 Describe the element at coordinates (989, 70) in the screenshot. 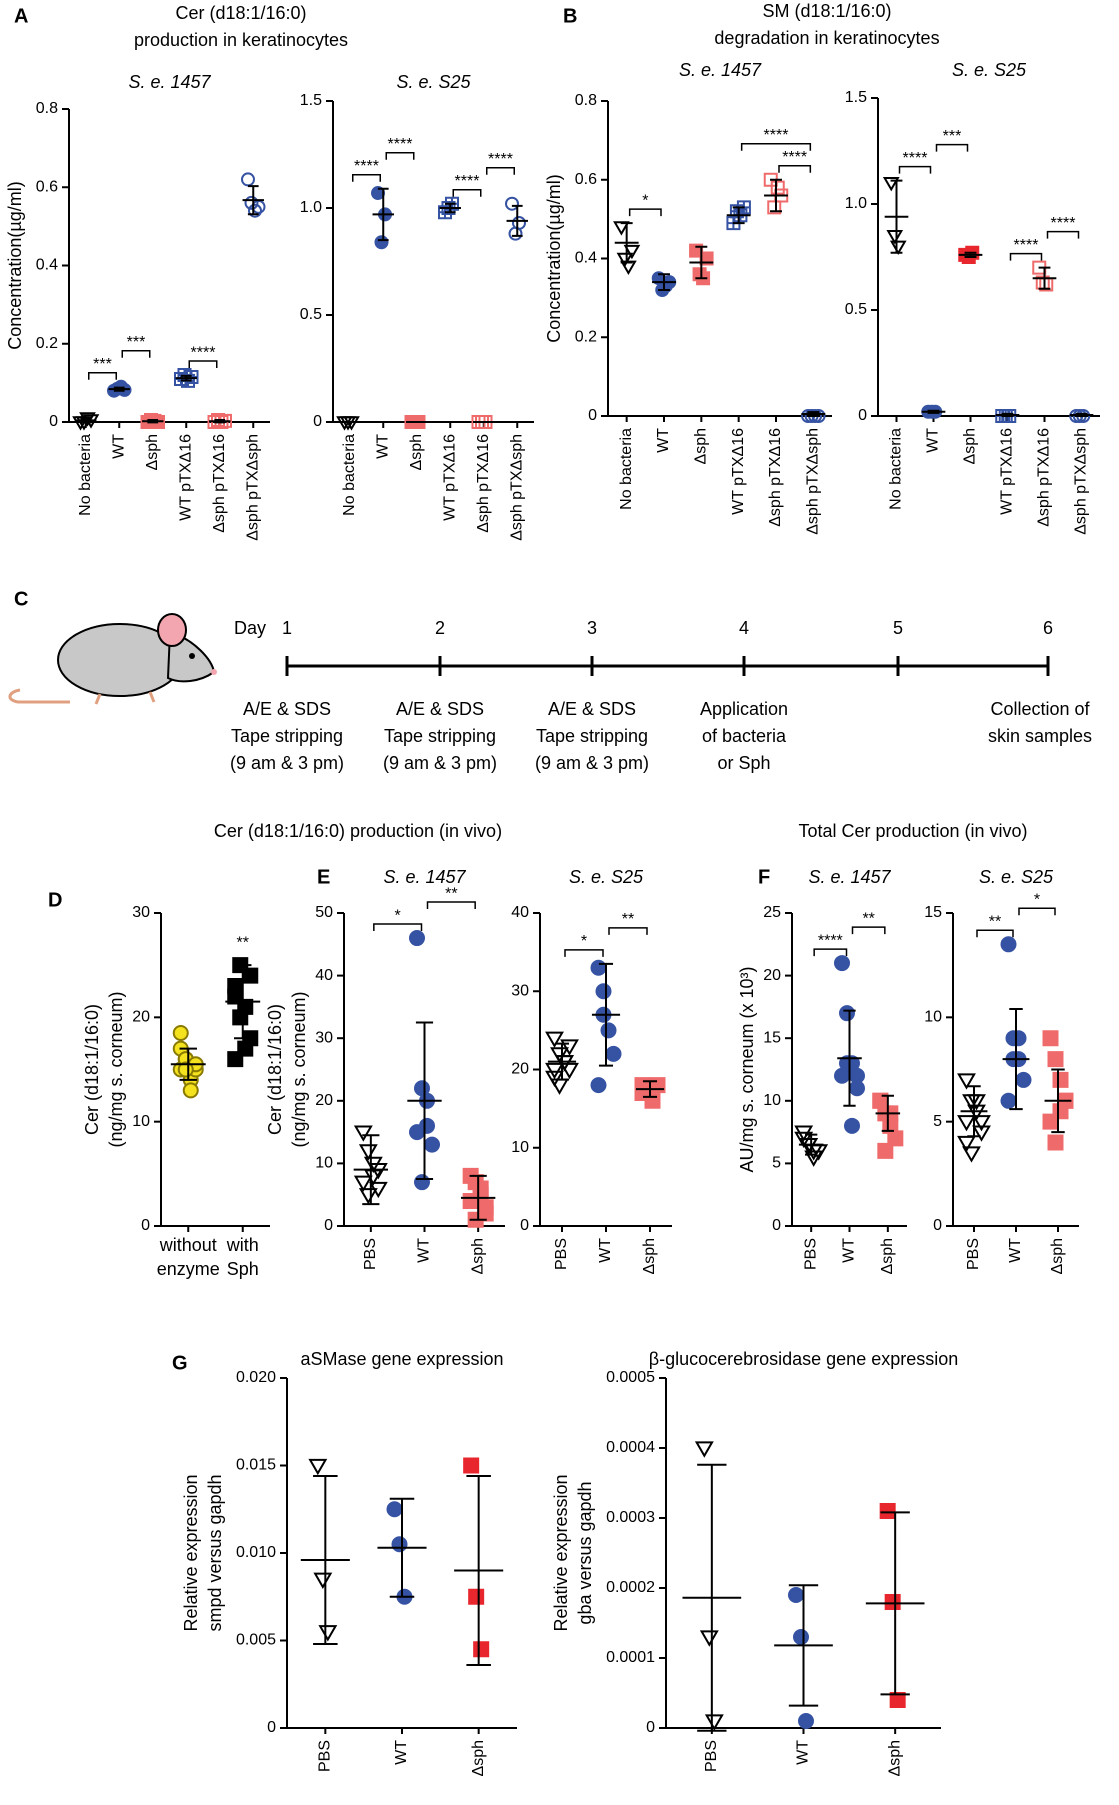

I see `chart-subtitle: S. e. S25` at that location.